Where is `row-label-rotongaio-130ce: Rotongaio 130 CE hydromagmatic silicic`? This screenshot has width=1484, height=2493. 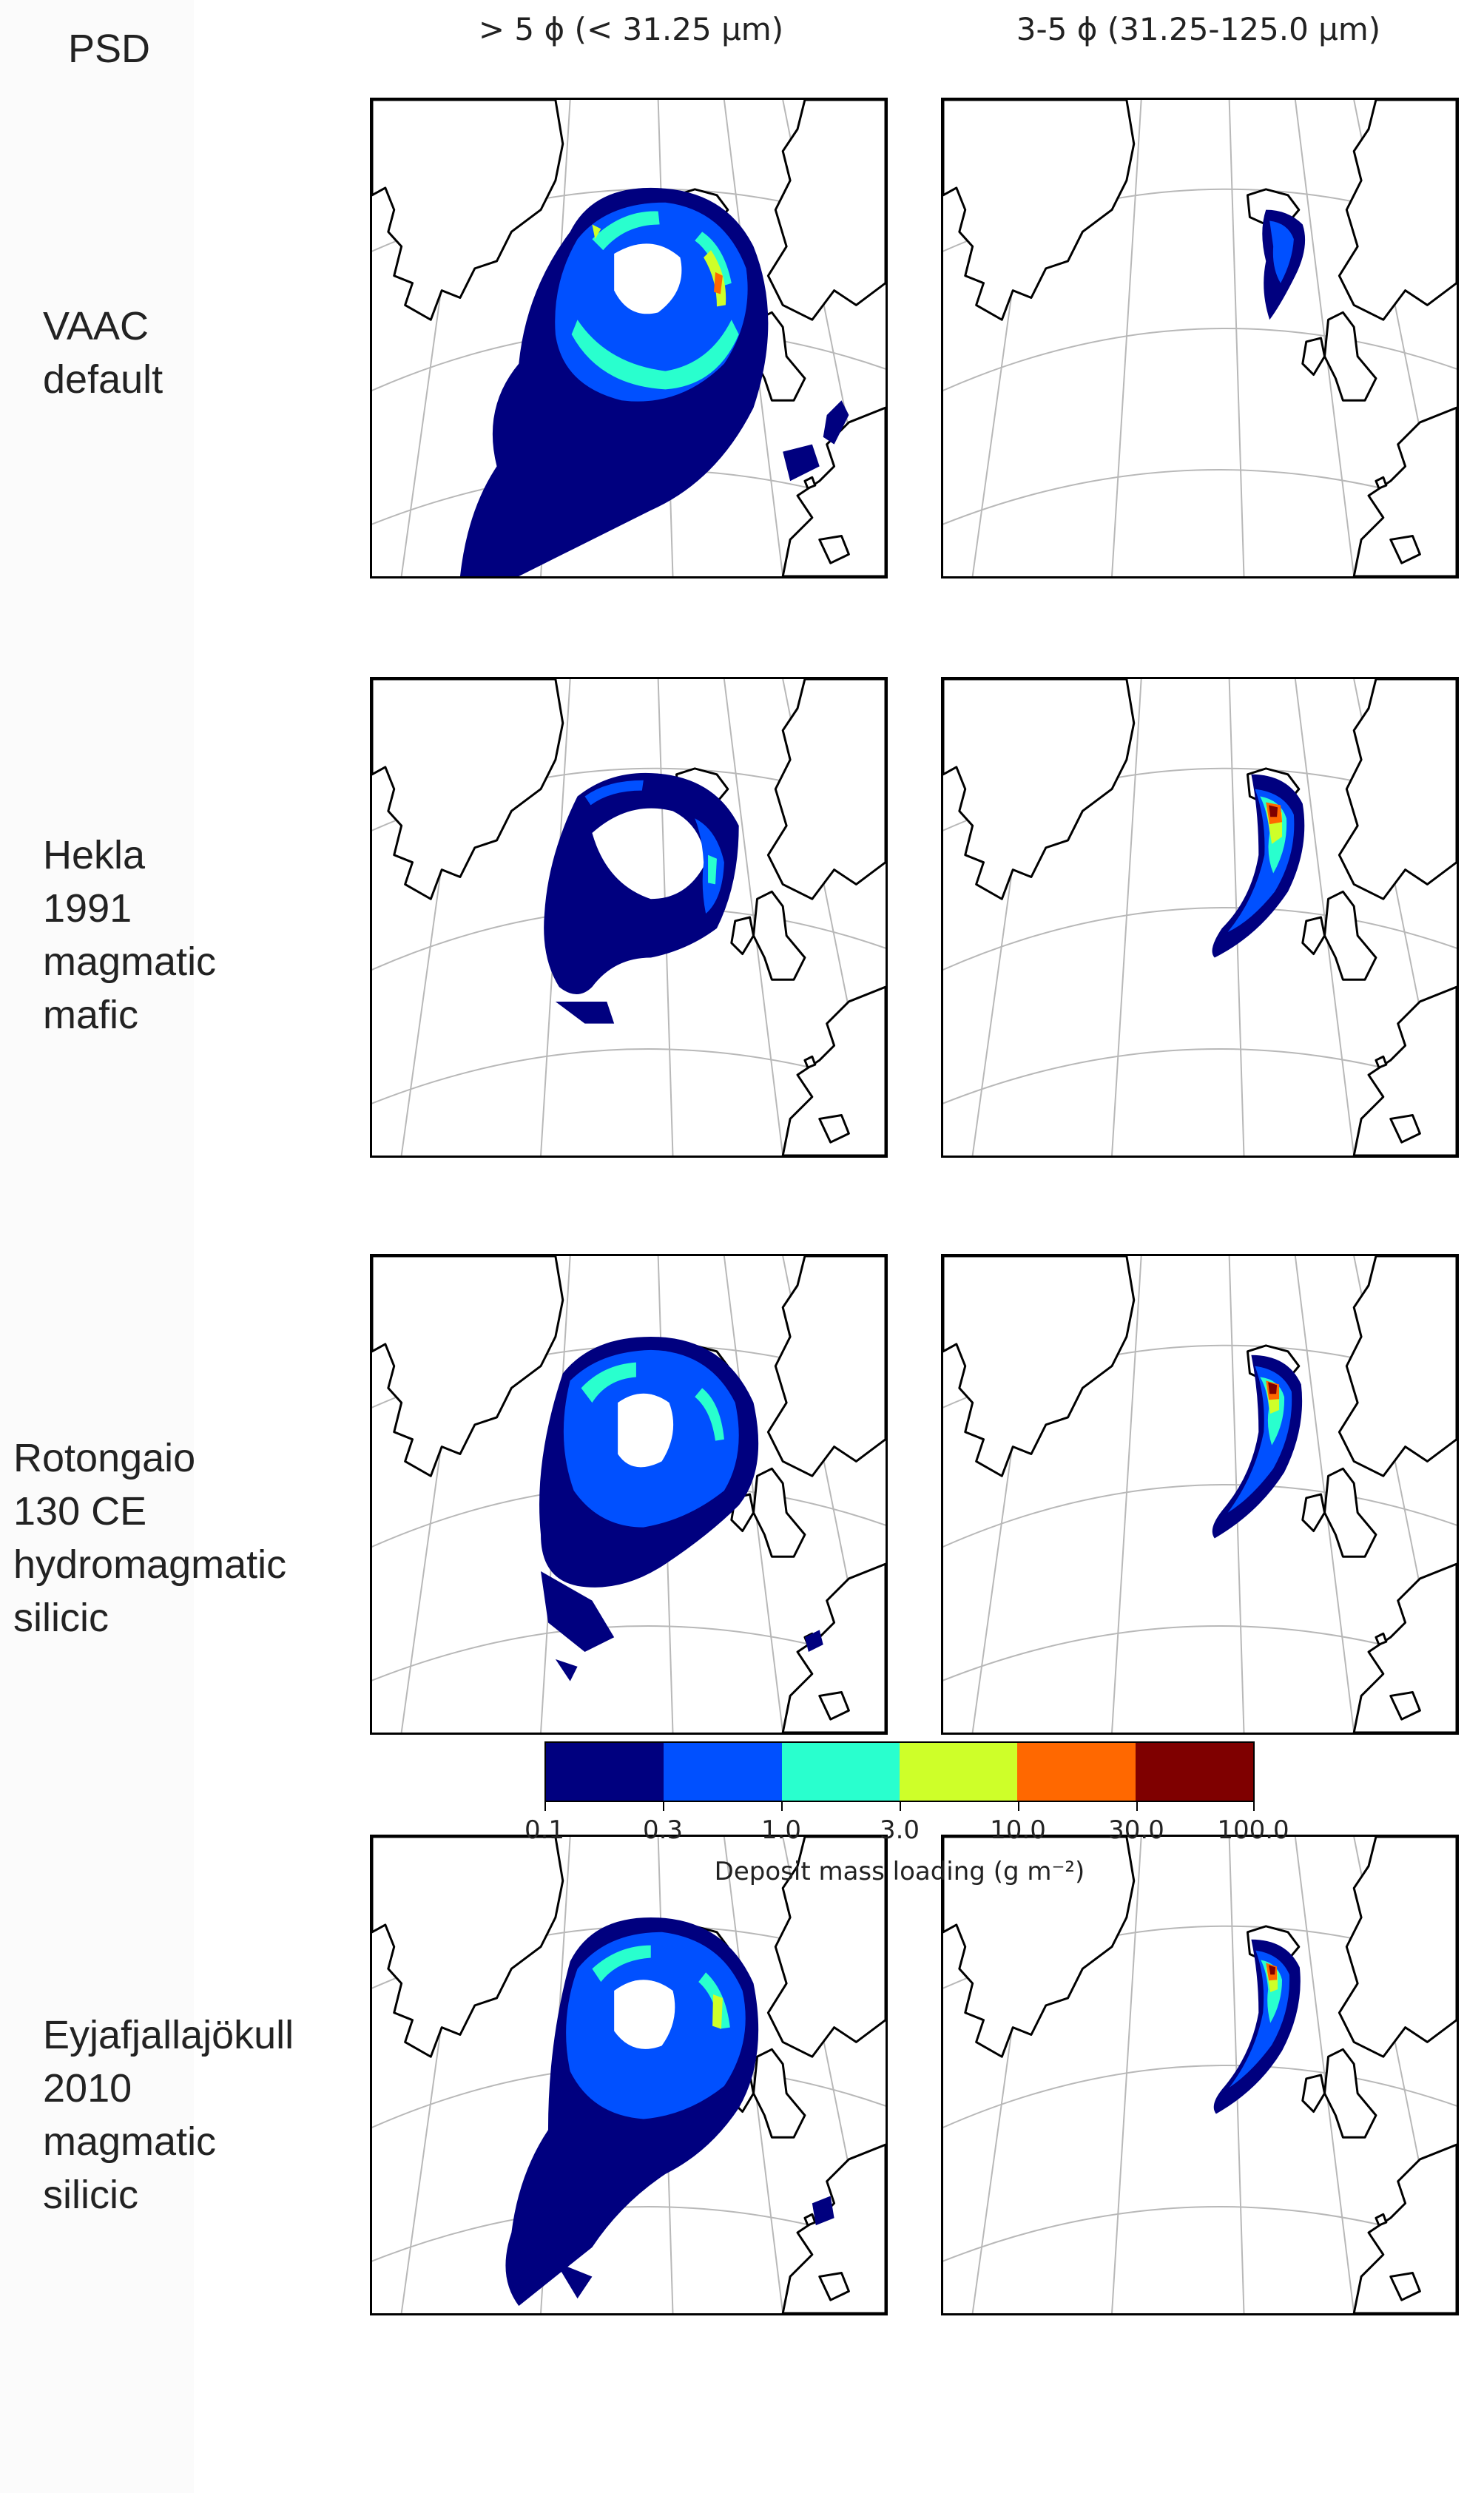
row-label-rotongaio-130ce: Rotongaio 130 CE hydromagmatic silicic is located at coordinates (150, 1538).